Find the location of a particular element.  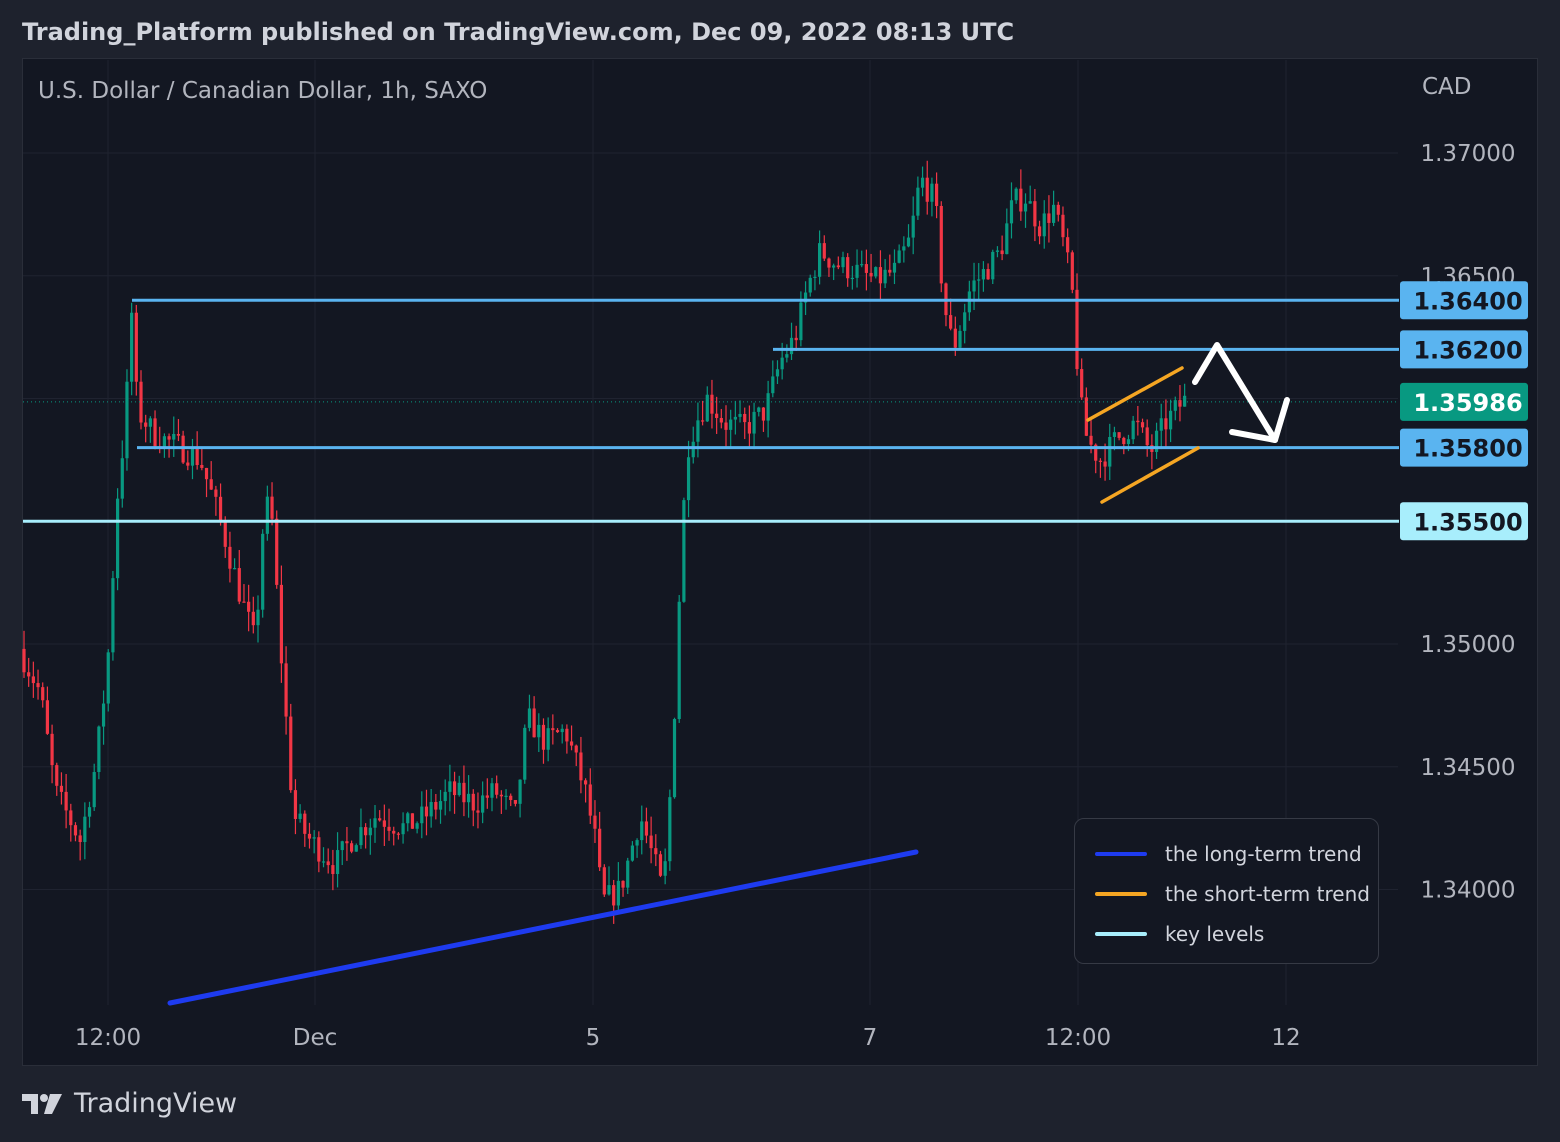

price-label-box: 1.36200 is located at coordinates (1464, 349).